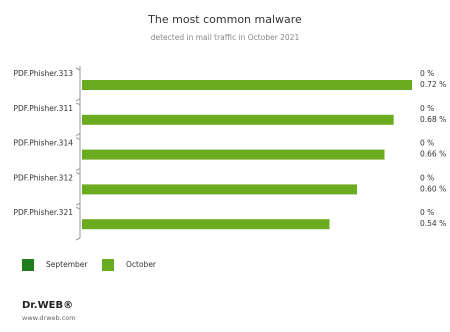 The width and height of the screenshot is (450, 332). I want to click on category-label: PDF.Phisher.311, so click(43, 108).